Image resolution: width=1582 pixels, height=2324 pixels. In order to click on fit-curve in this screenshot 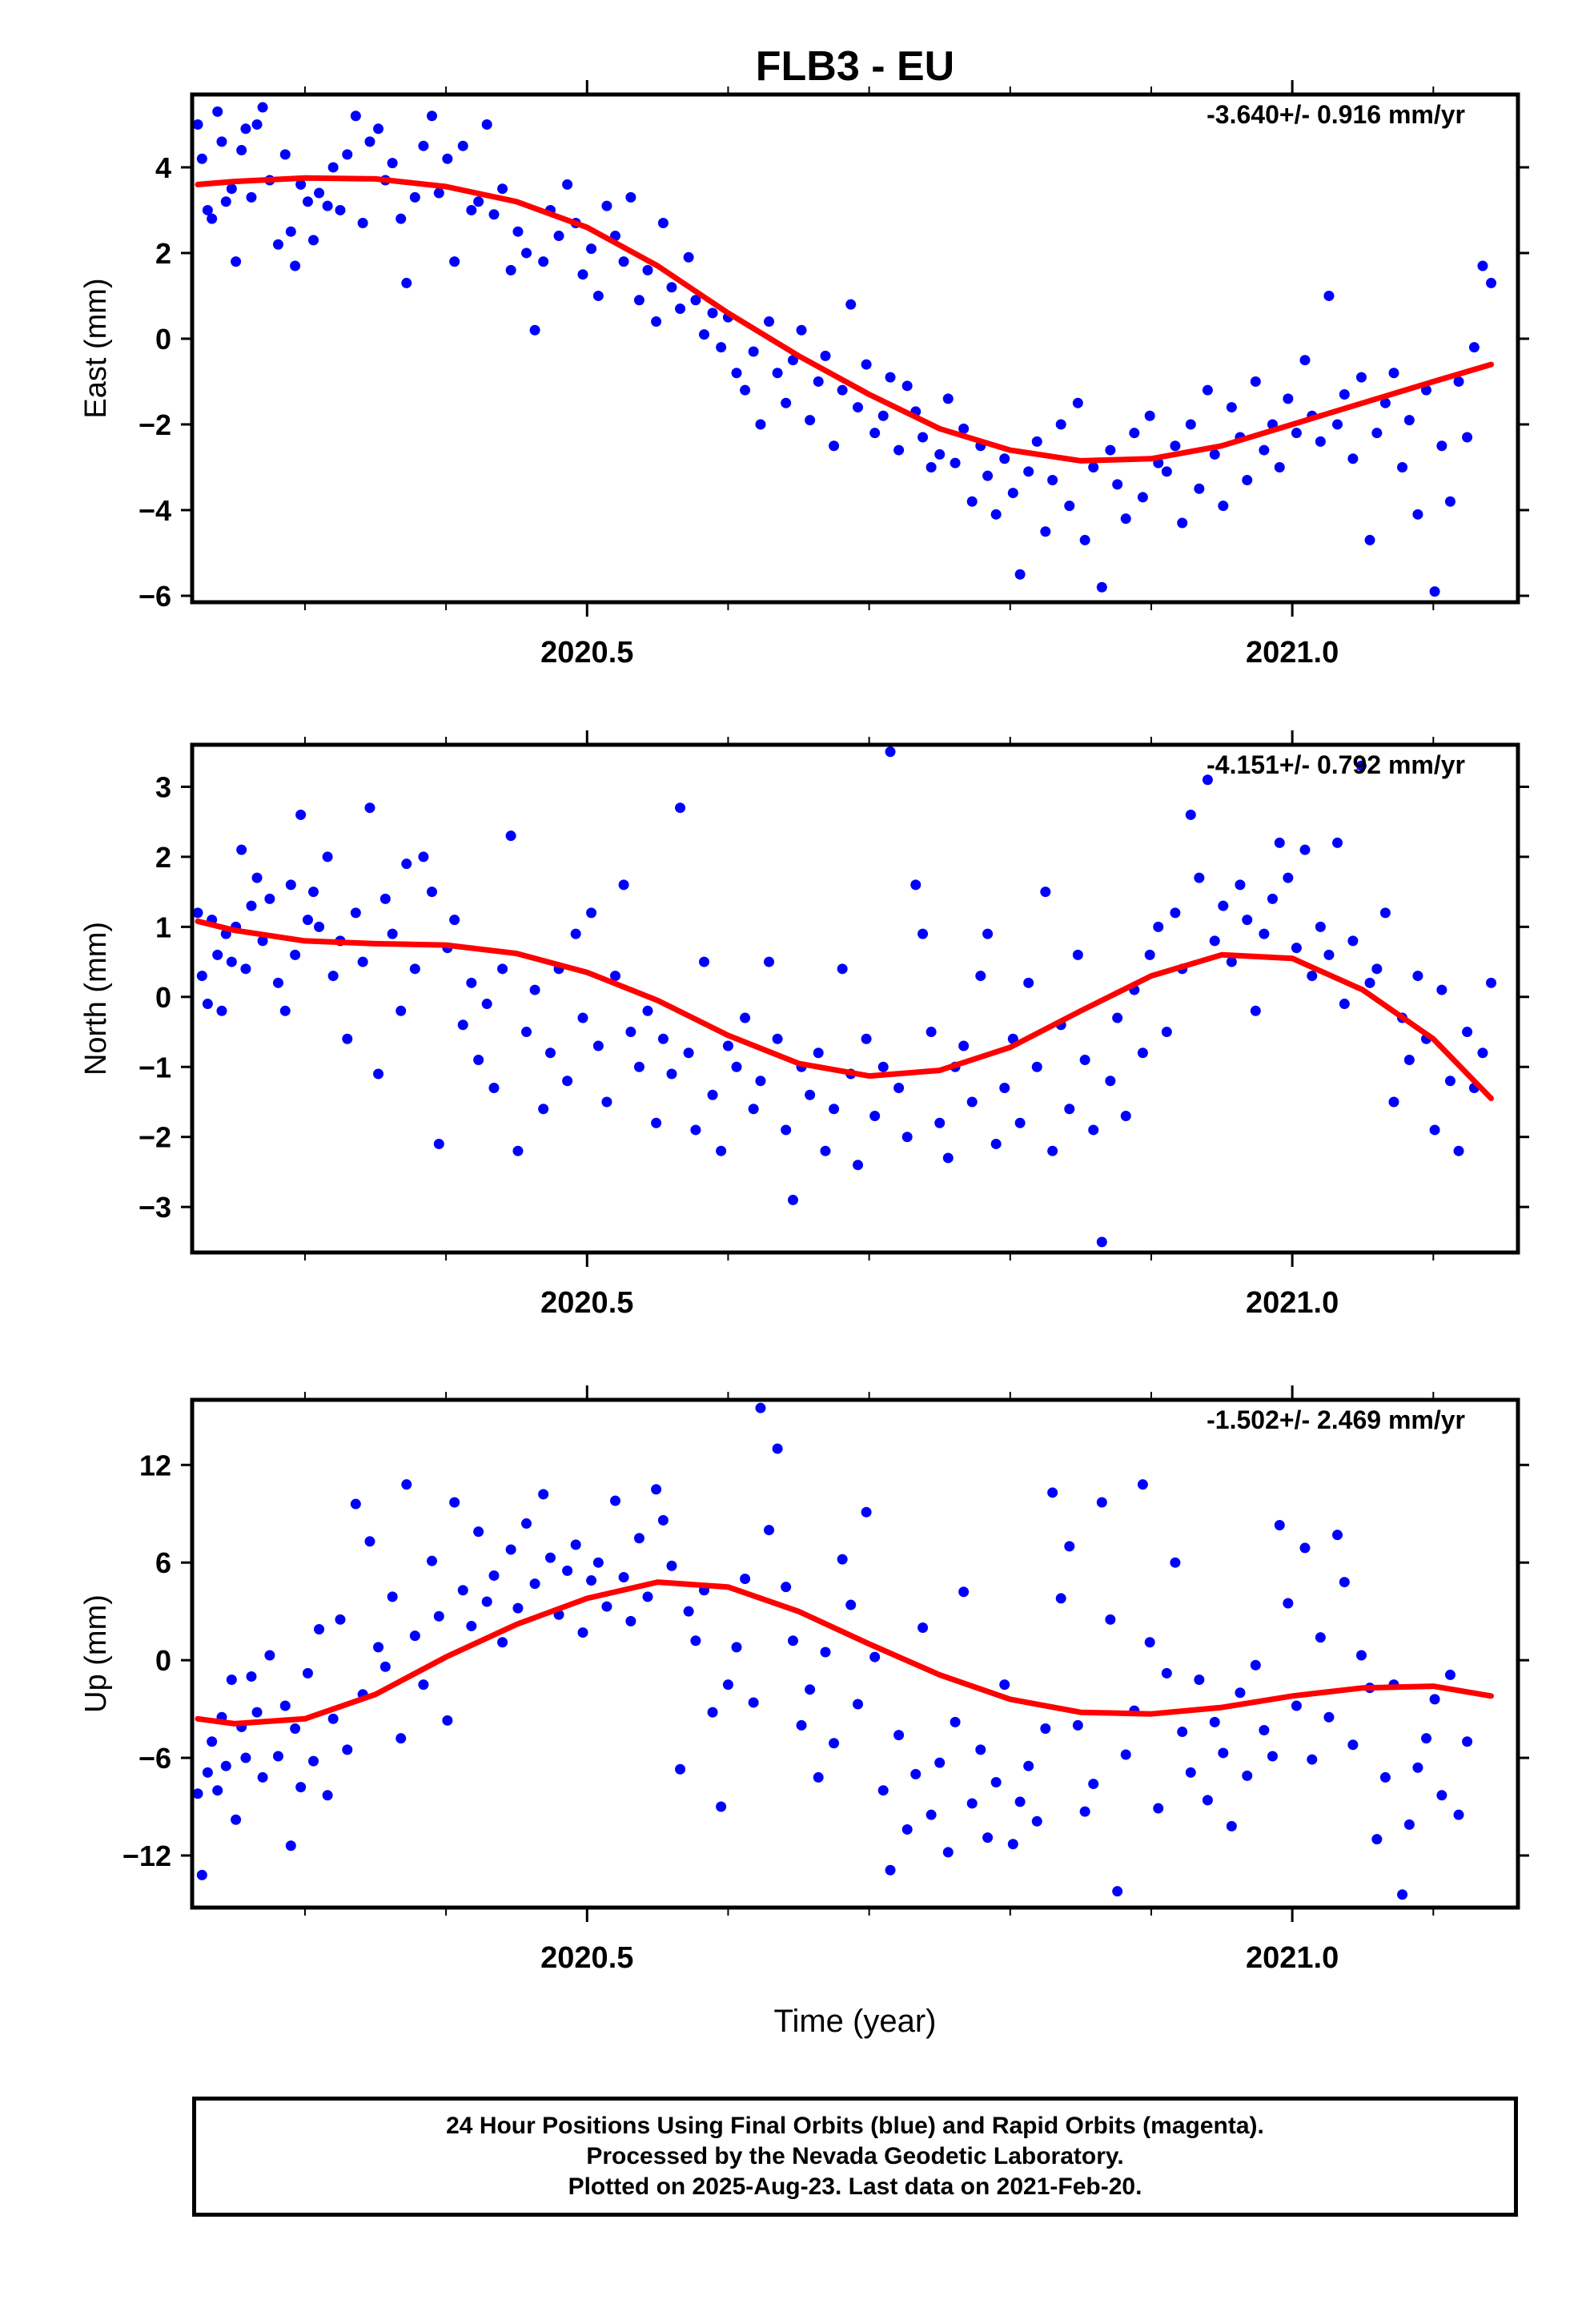, I will do `click(845, 319)`.